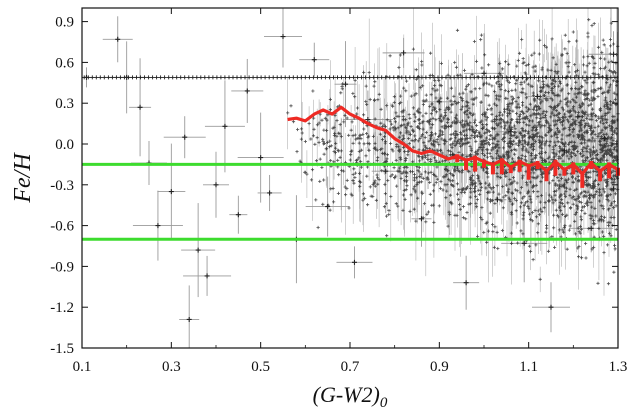 The width and height of the screenshot is (630, 414). I want to click on running-mean-scatter-band, so click(537, 171).